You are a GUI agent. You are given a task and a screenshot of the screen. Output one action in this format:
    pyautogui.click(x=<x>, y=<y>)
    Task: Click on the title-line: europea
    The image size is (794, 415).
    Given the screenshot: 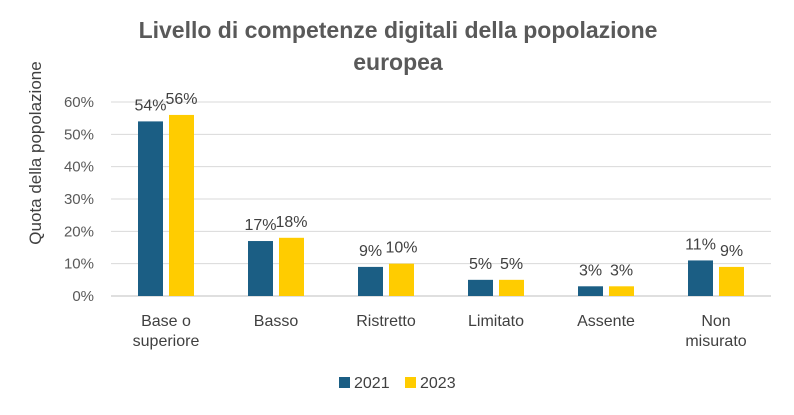 What is the action you would take?
    pyautogui.click(x=398, y=62)
    